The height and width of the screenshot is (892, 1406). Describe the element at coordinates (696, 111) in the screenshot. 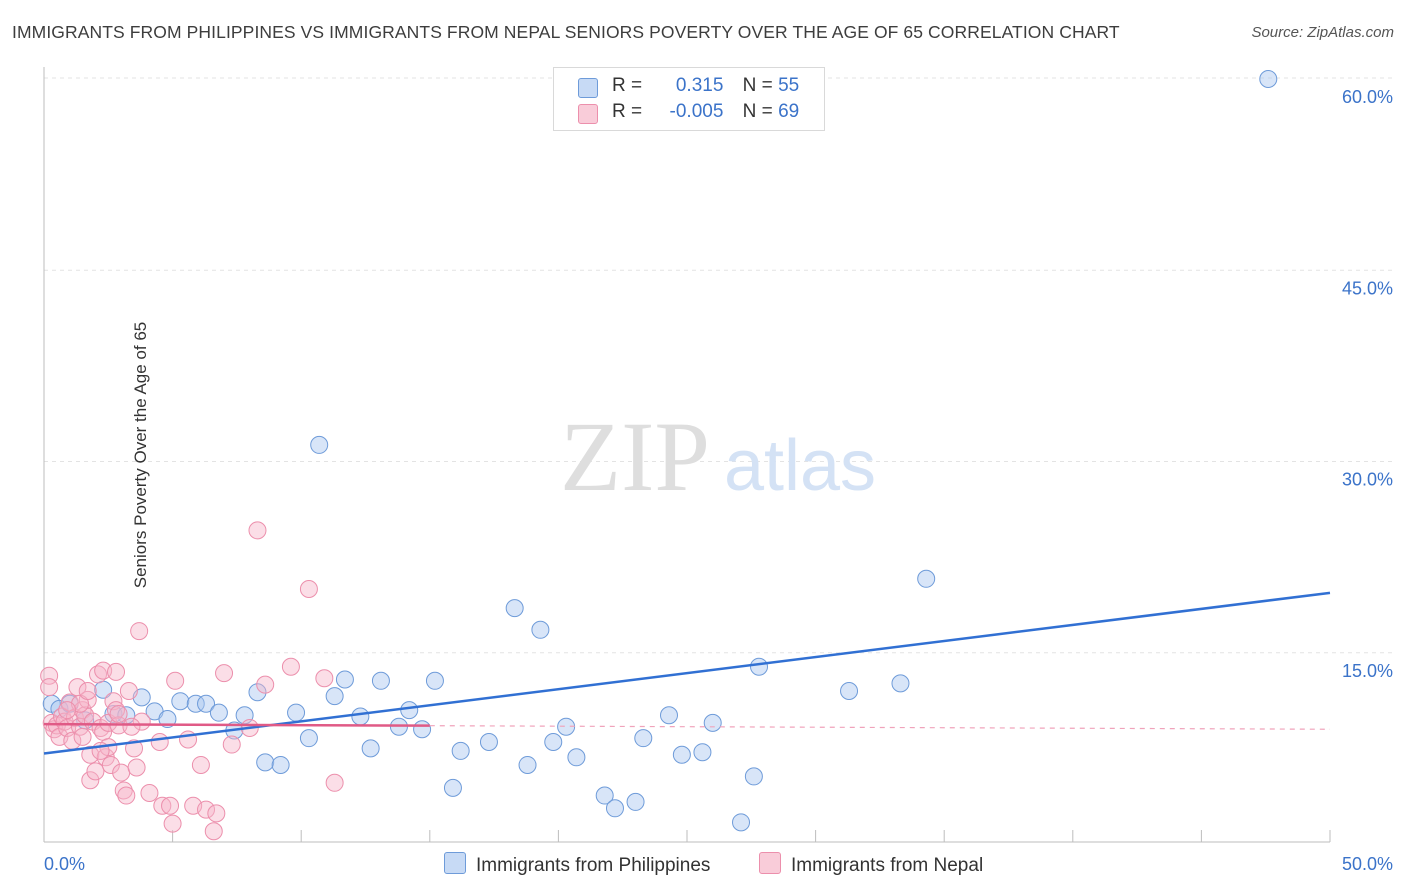

I see `legend-r-value: -0.005` at that location.